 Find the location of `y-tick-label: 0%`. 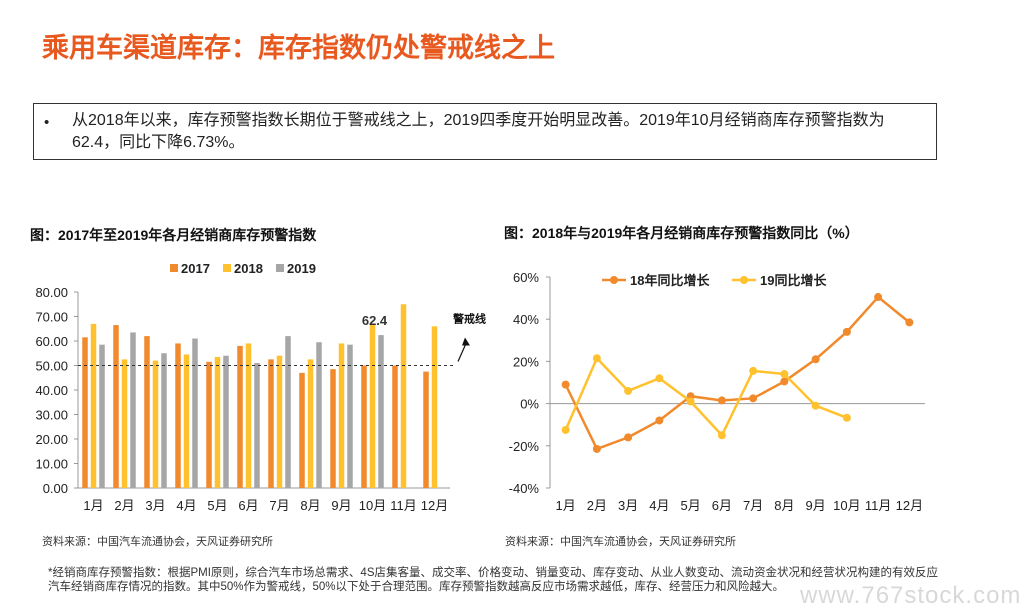

y-tick-label: 0% is located at coordinates (529, 404).